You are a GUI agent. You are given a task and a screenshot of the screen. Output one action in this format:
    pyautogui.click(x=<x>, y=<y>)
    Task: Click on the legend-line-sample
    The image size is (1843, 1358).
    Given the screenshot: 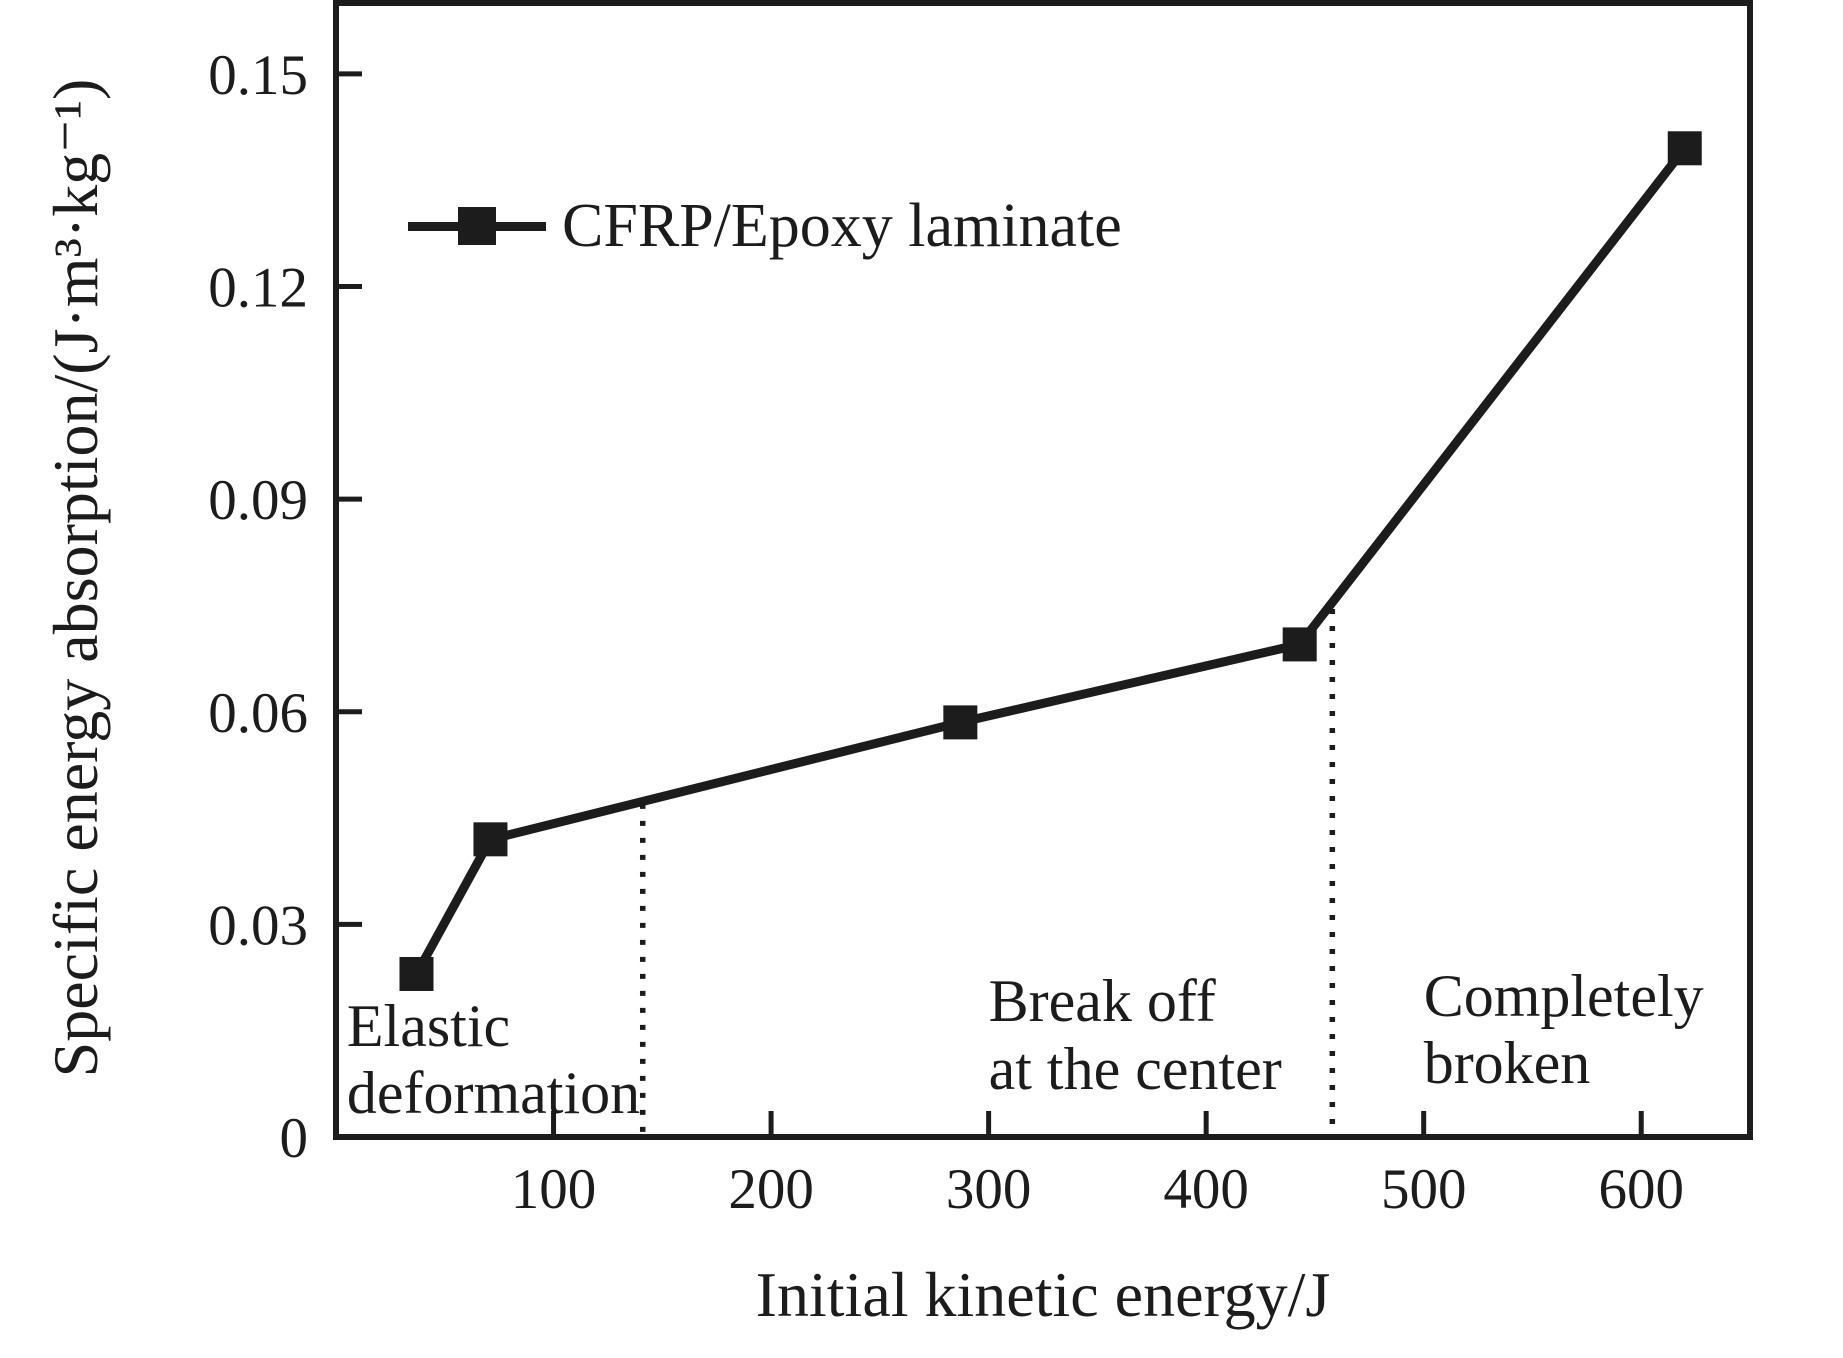 What is the action you would take?
    pyautogui.click(x=477, y=226)
    